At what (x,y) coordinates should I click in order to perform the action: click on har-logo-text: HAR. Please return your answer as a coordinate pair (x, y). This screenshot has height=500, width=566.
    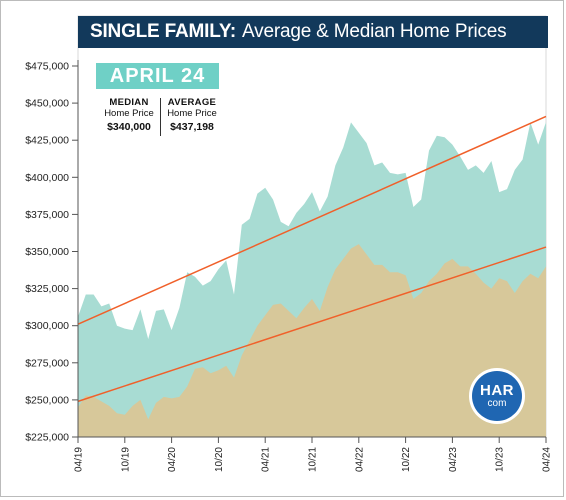
    Looking at the image, I should click on (497, 391).